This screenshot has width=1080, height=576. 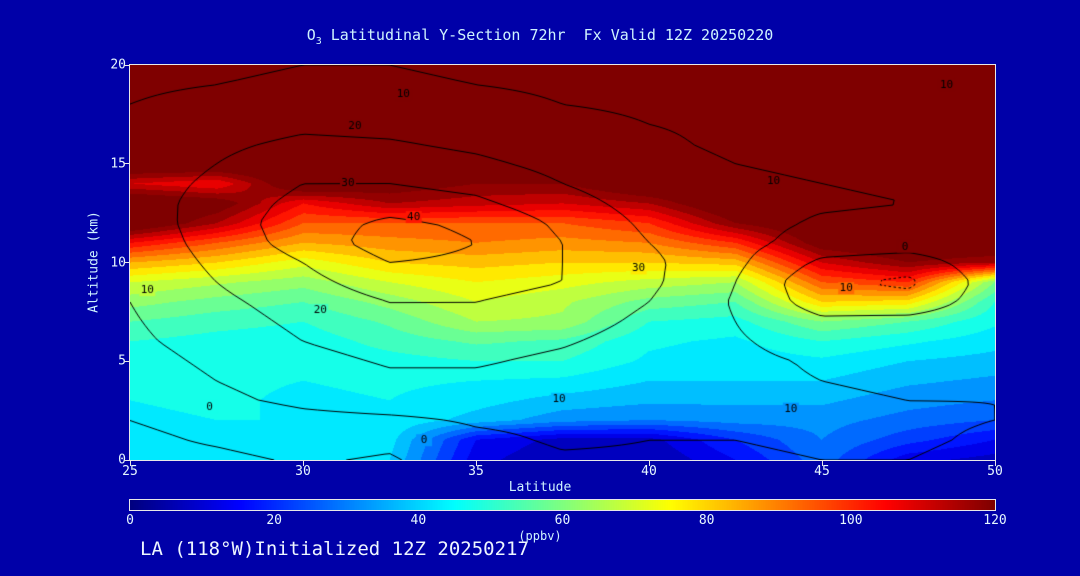 What do you see at coordinates (118, 164) in the screenshot?
I see `y-tick-label: 15` at bounding box center [118, 164].